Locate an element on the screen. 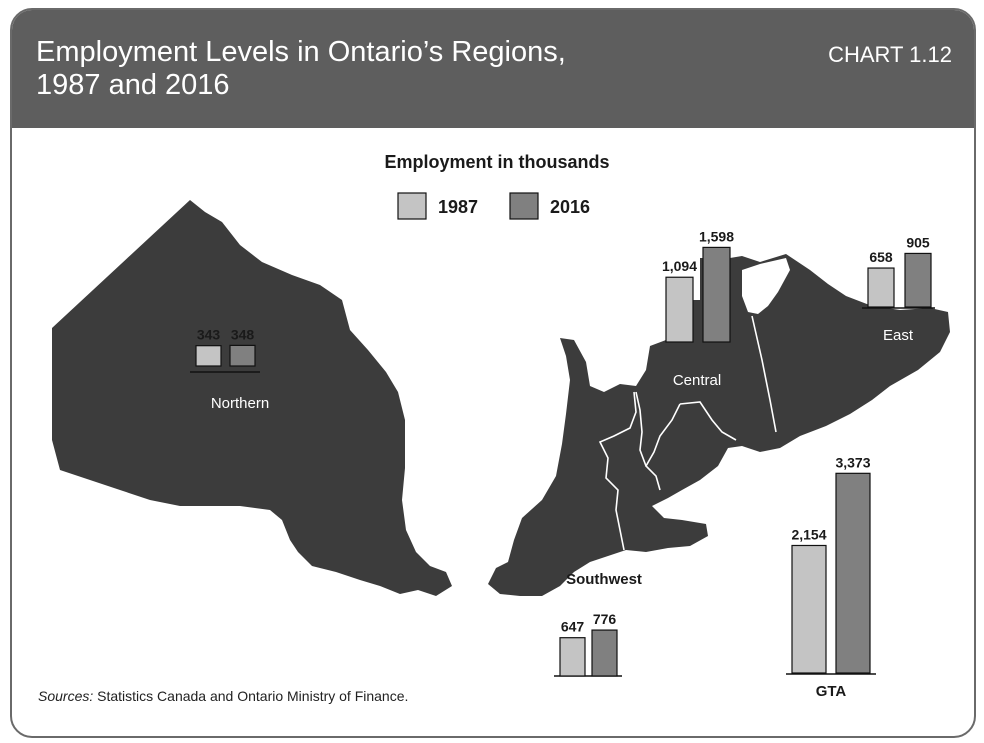 The height and width of the screenshot is (743, 984). bar-central-1987 is located at coordinates (679, 309).